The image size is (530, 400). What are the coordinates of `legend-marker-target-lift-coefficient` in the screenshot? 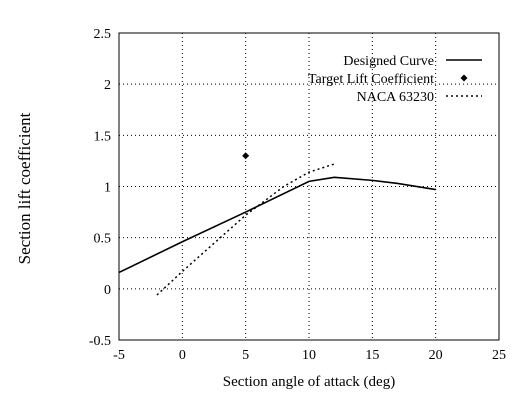 It's located at (464, 78).